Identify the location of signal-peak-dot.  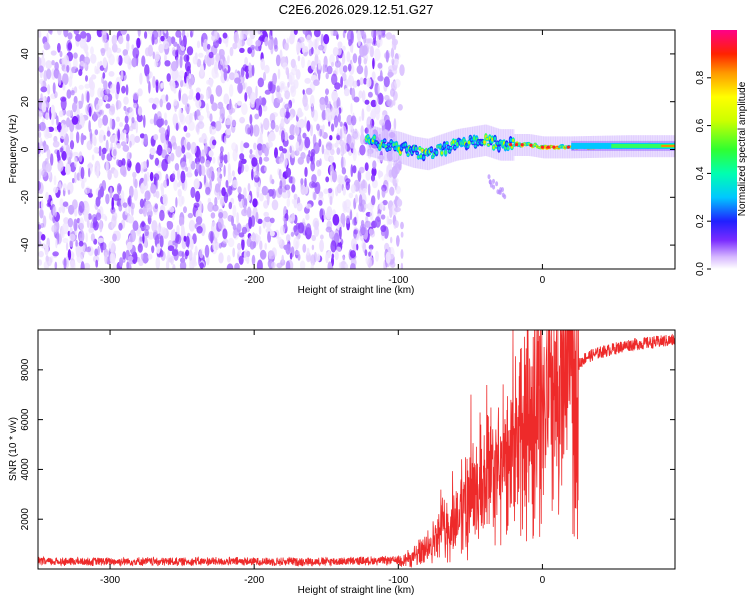
(531, 145).